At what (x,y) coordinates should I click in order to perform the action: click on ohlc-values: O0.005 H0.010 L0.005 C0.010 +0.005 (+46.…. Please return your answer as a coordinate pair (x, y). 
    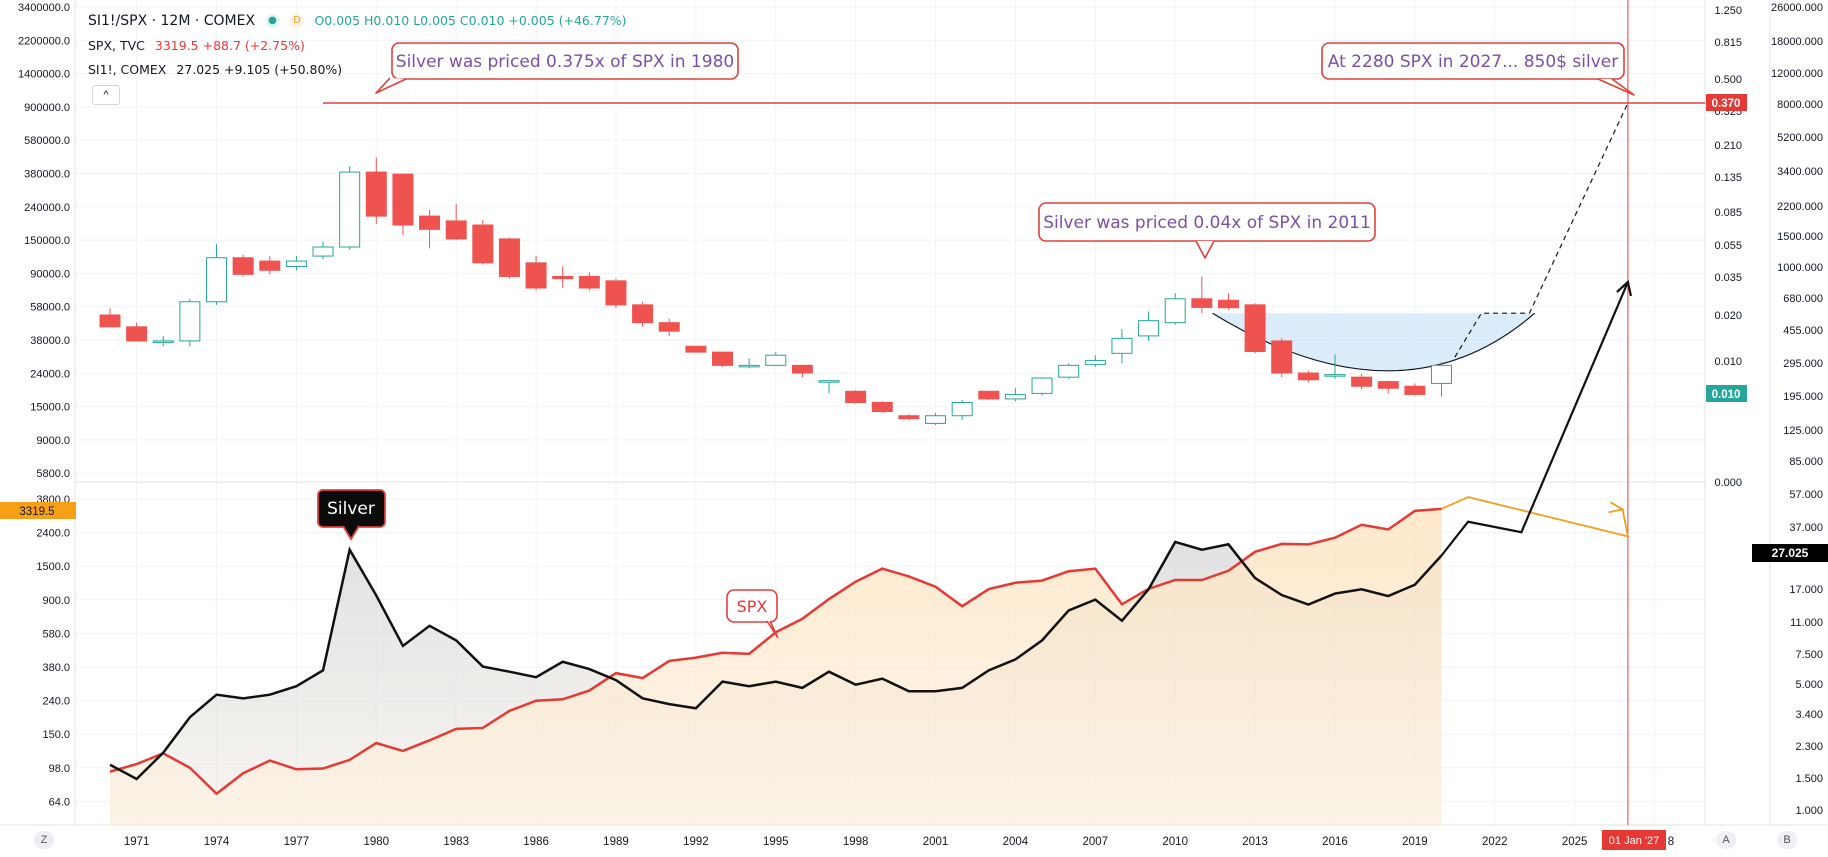
    Looking at the image, I should click on (470, 20).